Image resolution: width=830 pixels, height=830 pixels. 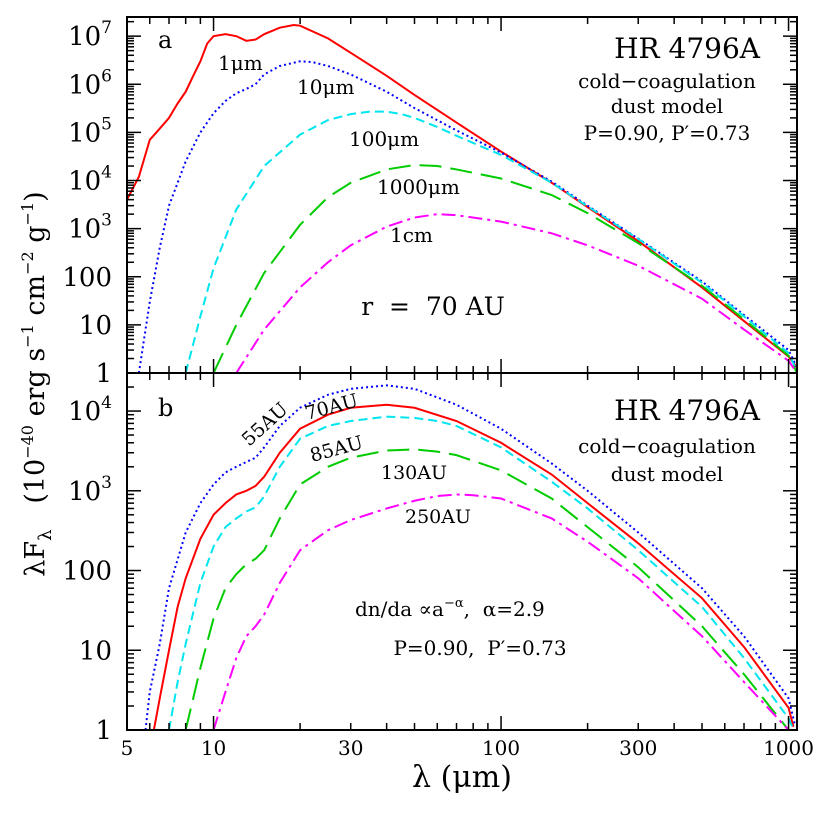 I want to click on y-label-erg-s: erg s, so click(x=35, y=386).